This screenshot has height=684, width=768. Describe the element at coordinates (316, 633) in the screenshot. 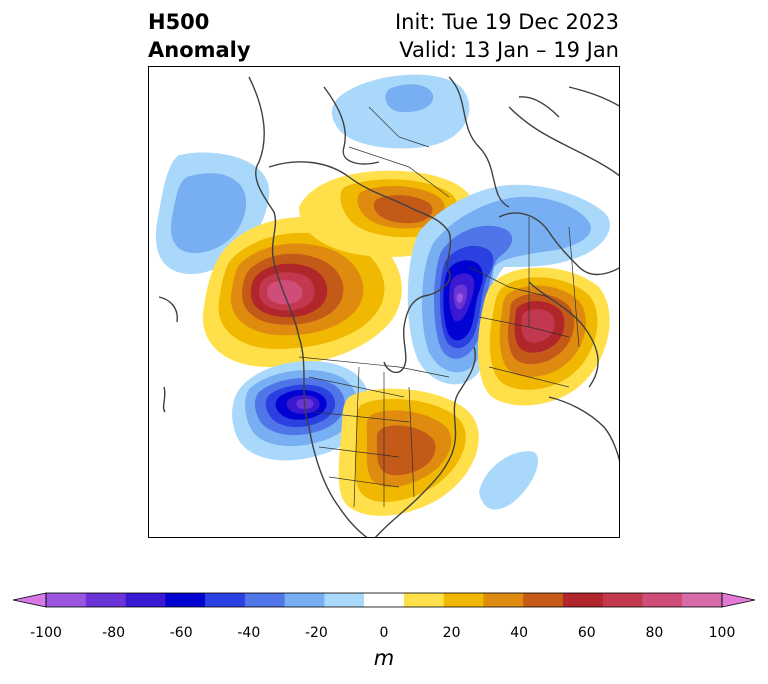

I see `colorbar-tick-label: -20` at that location.